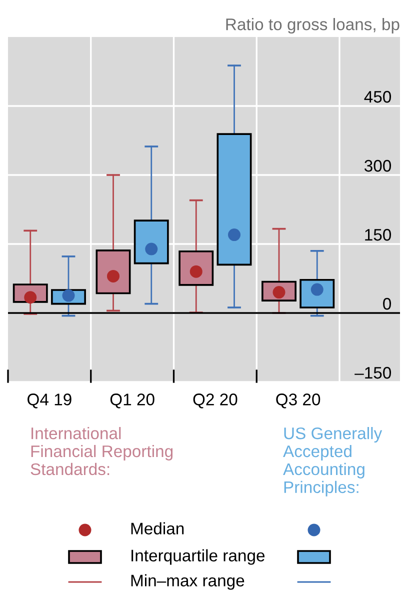 The height and width of the screenshot is (591, 402). What do you see at coordinates (373, 372) in the screenshot?
I see `y-tick-label: –150` at bounding box center [373, 372].